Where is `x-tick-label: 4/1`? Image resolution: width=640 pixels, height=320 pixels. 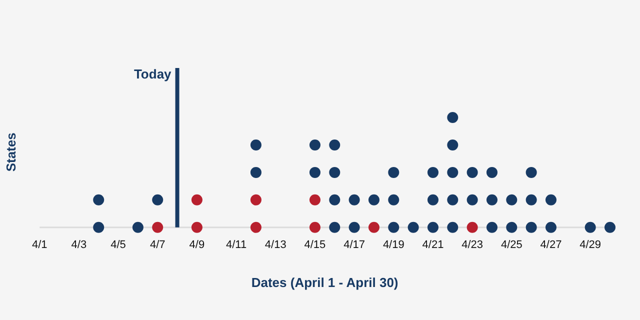
x-tick-label: 4/1 is located at coordinates (40, 244).